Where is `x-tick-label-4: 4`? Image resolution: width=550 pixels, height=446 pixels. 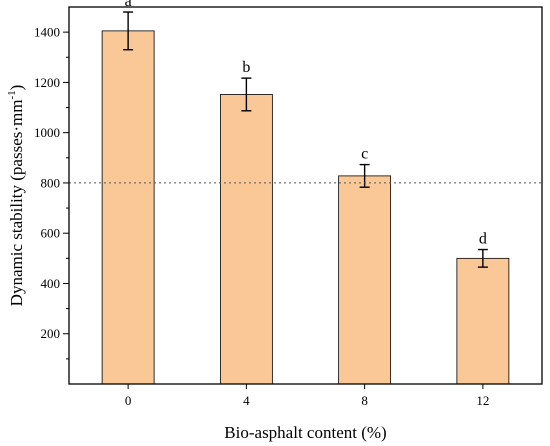
x-tick-label-4: 4 is located at coordinates (246, 400).